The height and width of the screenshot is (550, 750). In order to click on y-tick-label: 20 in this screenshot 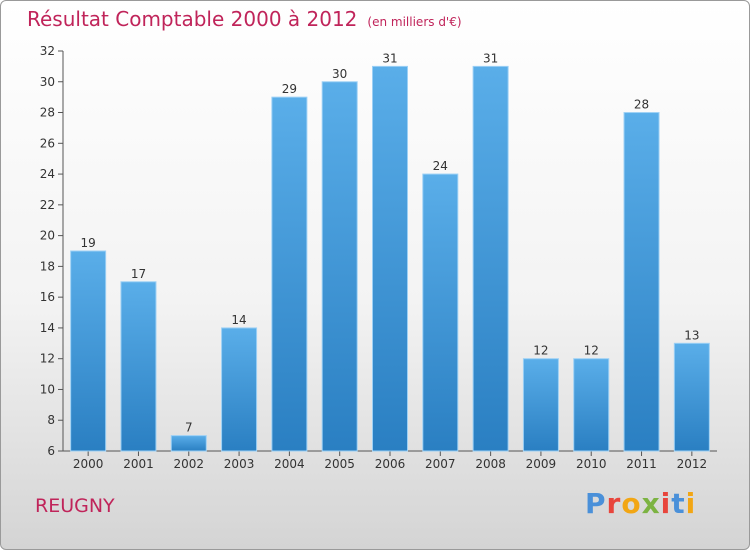, I will do `click(47, 236)`.